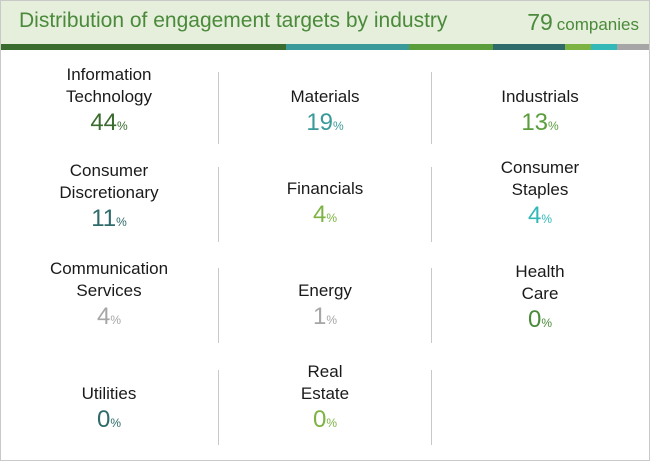 This screenshot has height=461, width=650. What do you see at coordinates (325, 382) in the screenshot?
I see `industry-name: Real Estate` at bounding box center [325, 382].